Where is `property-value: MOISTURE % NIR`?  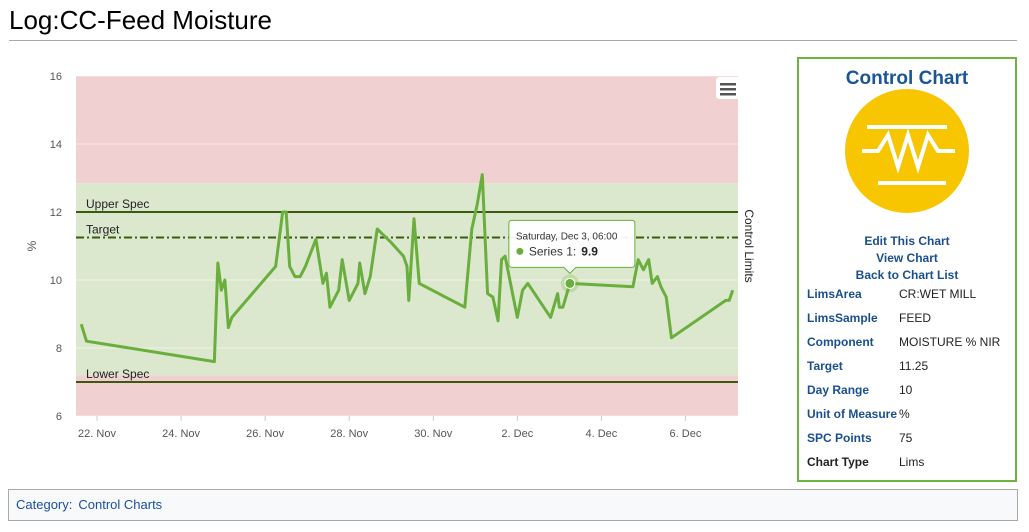
property-value: MOISTURE % NIR is located at coordinates (950, 342).